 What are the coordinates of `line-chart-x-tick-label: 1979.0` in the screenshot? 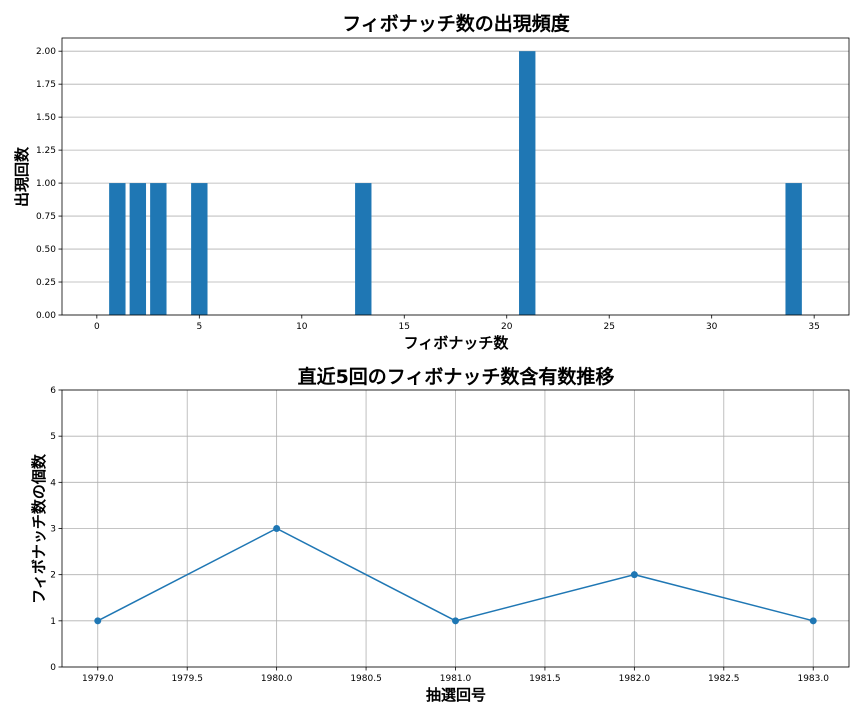 It's located at (98, 679).